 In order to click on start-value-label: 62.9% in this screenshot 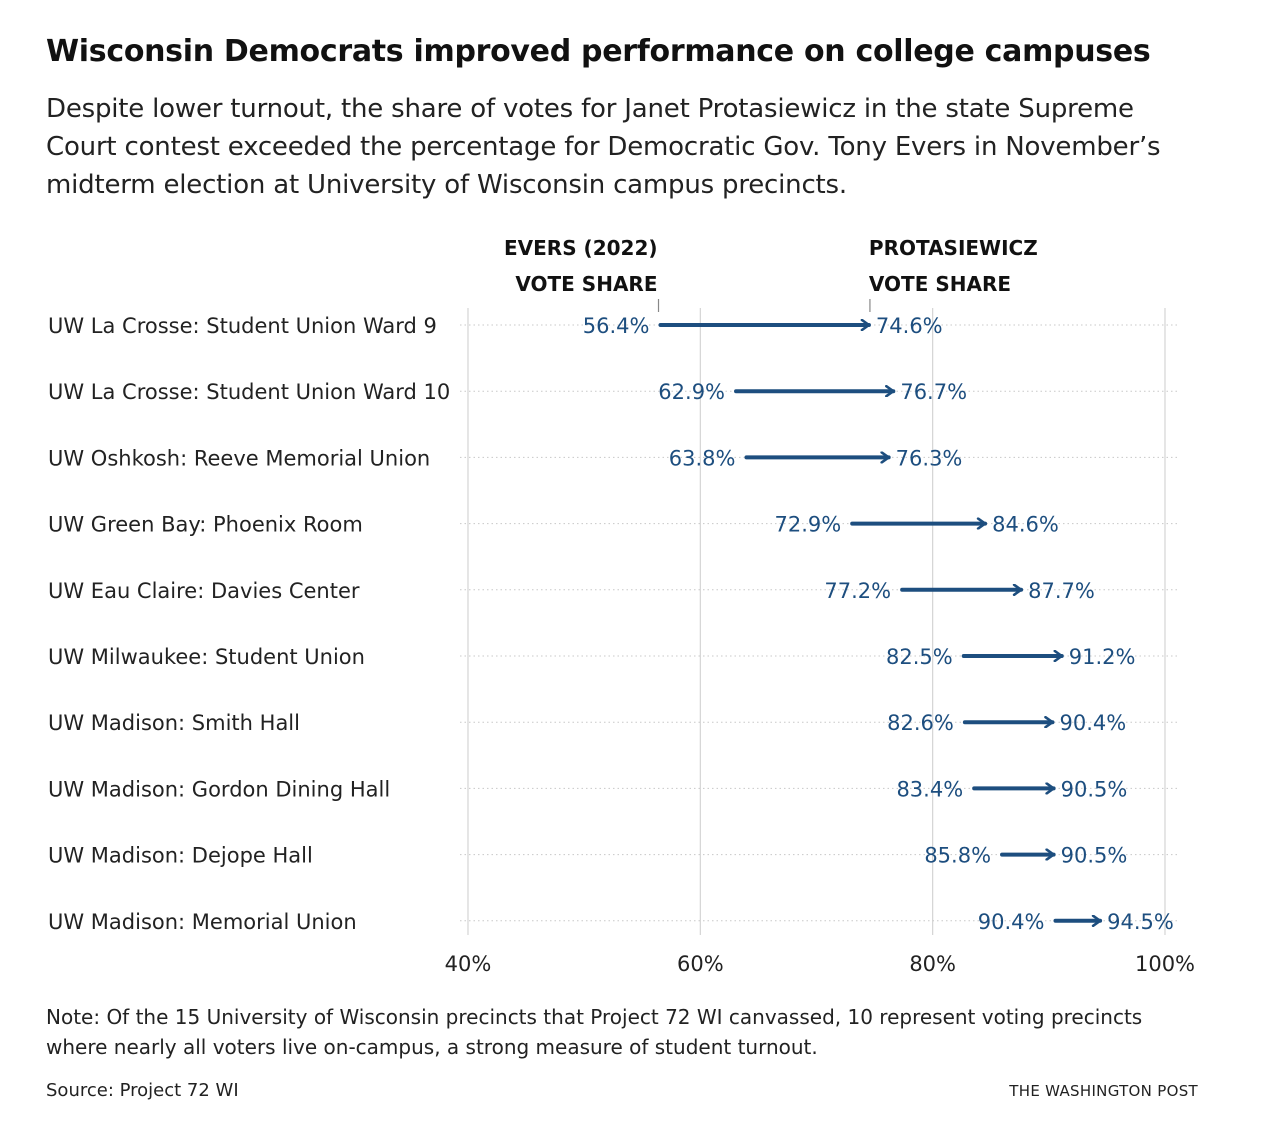, I will do `click(691, 392)`.